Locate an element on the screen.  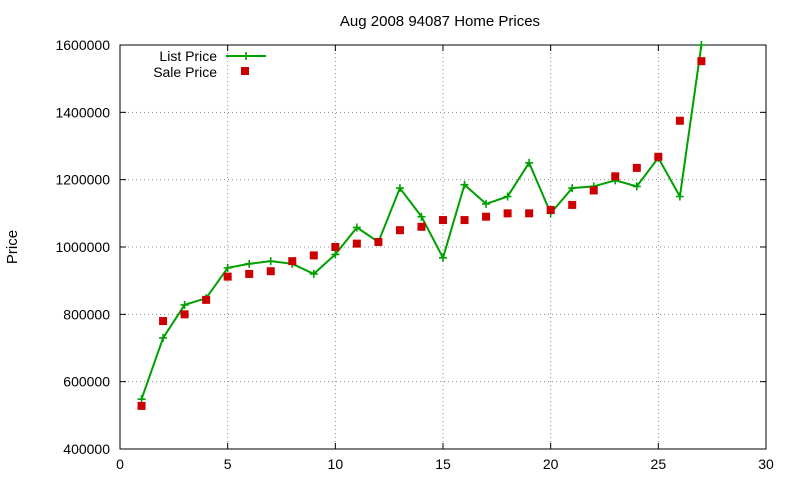
legend-marker-sale-price is located at coordinates (245, 71).